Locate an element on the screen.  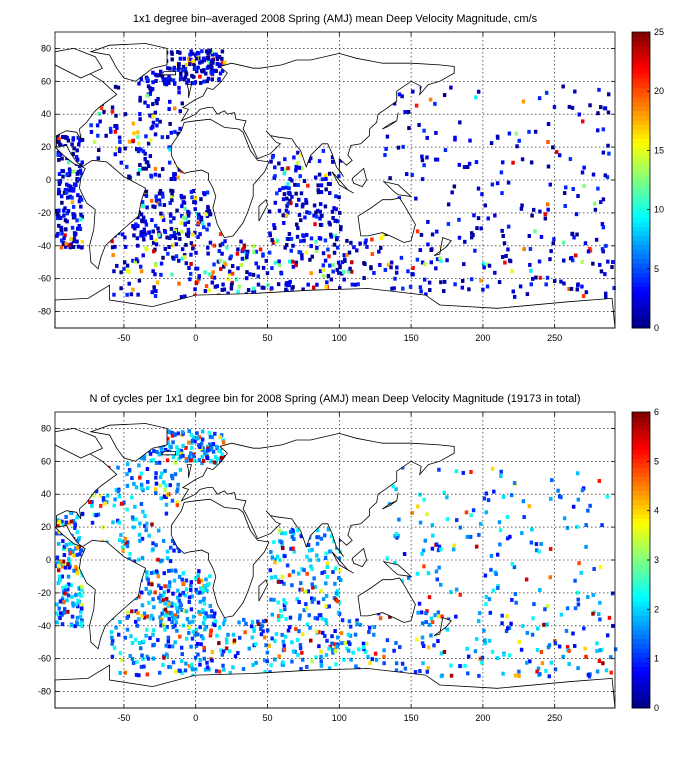
colorbar-tick-label: 5 is located at coordinates (656, 269).